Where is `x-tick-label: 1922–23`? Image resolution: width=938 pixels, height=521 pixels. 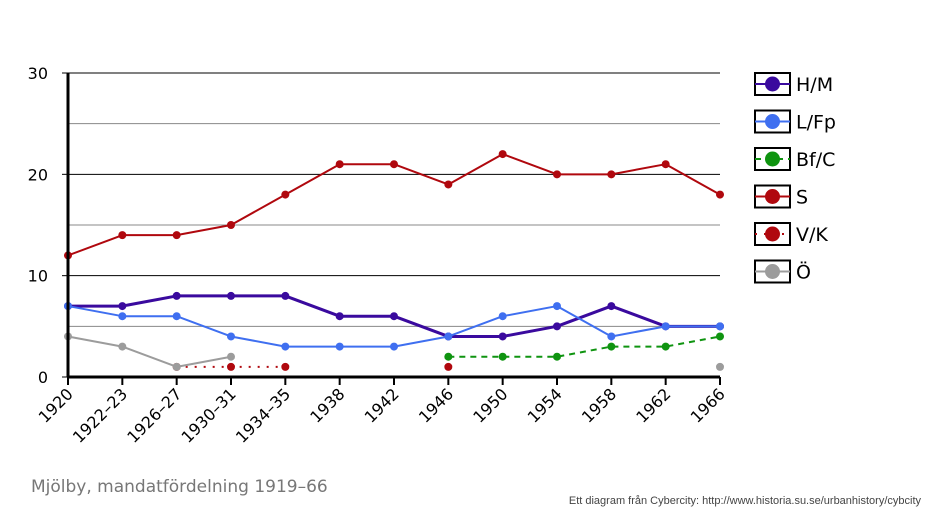 x-tick-label: 1922–23 is located at coordinates (100, 415).